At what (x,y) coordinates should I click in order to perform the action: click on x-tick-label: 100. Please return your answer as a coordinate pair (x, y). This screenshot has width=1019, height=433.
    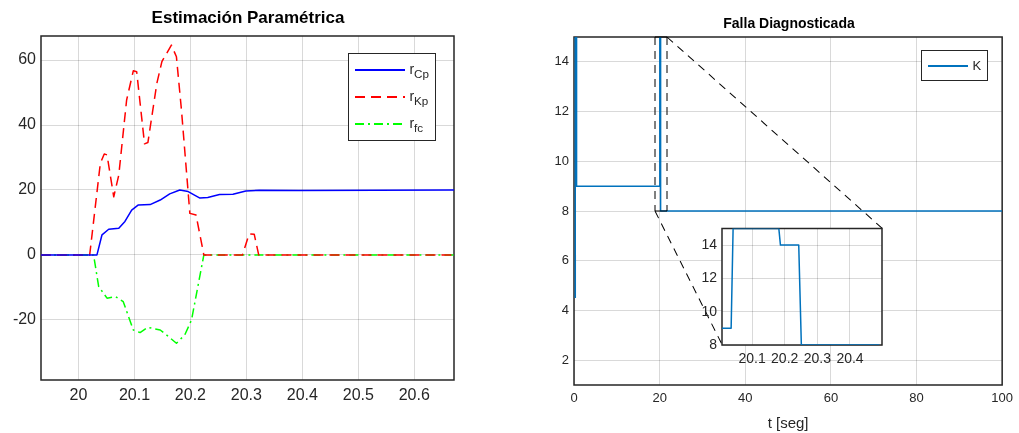
    Looking at the image, I should click on (1002, 398).